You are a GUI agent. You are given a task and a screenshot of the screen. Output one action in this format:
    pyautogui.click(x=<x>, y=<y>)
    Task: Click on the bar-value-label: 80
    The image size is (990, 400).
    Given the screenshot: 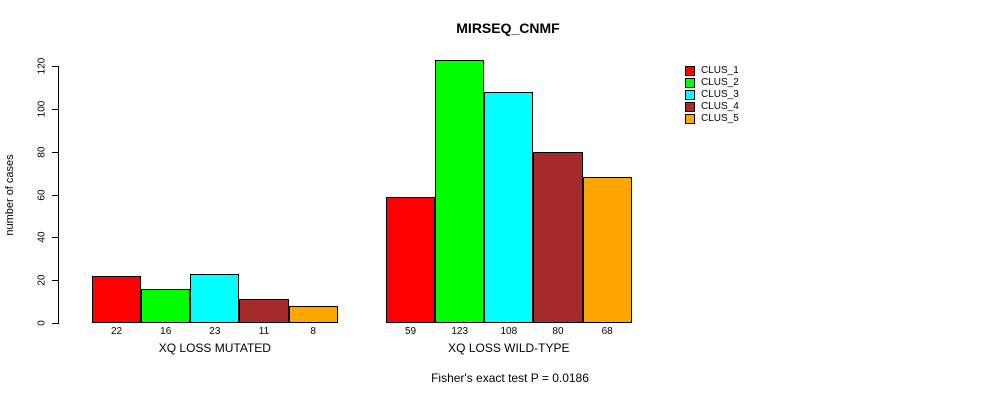 What is the action you would take?
    pyautogui.click(x=558, y=331)
    